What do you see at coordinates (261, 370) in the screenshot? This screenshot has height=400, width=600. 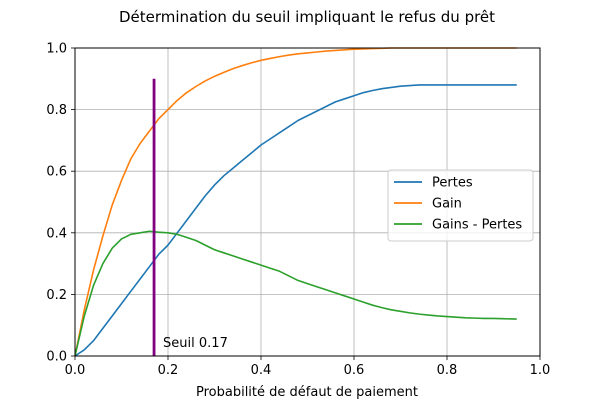 I see `x-tick-label: 0.4` at bounding box center [261, 370].